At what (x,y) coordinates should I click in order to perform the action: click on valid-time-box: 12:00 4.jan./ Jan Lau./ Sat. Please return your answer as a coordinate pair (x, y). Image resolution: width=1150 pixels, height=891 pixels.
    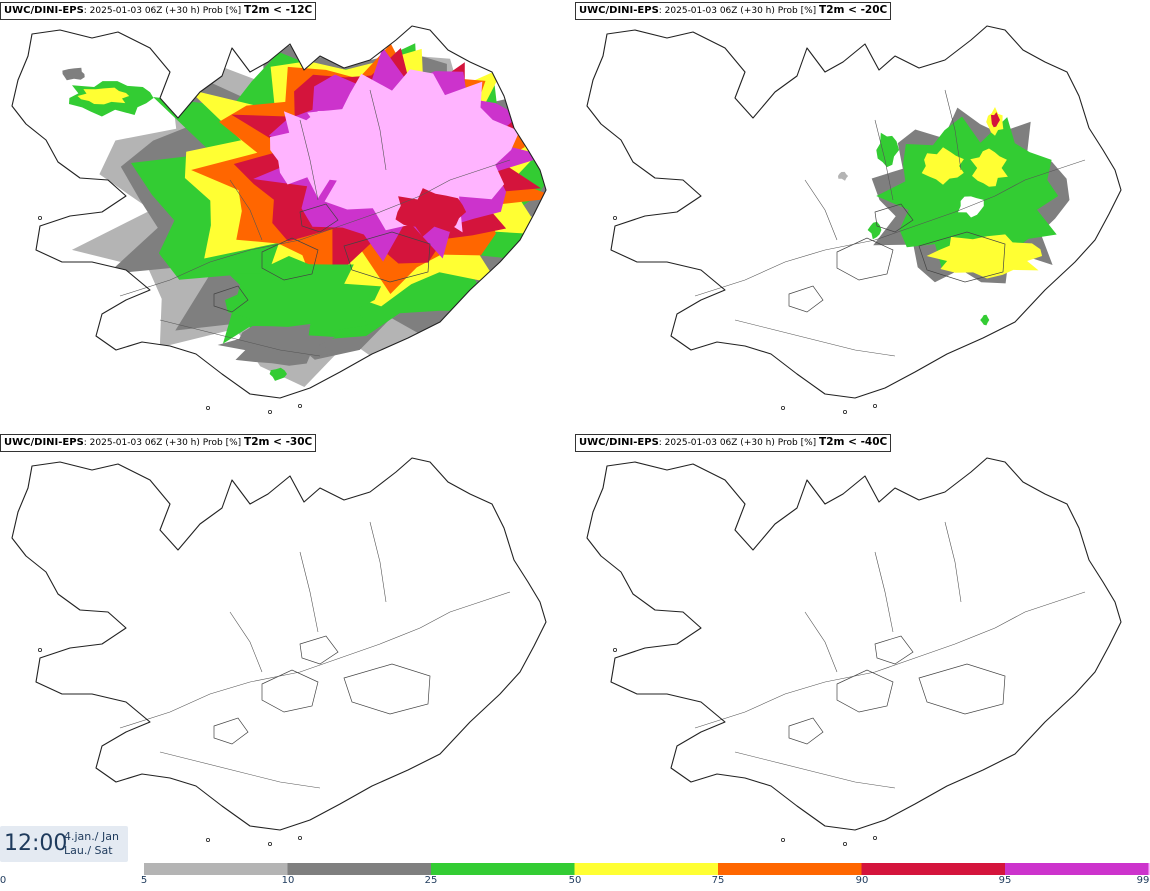
    Looking at the image, I should click on (64, 844).